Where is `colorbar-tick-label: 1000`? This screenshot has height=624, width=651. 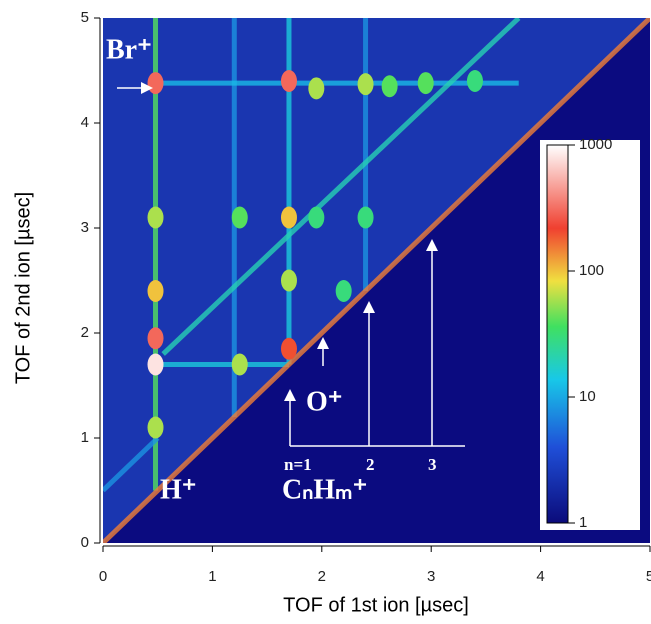
colorbar-tick-label: 1000 is located at coordinates (595, 144).